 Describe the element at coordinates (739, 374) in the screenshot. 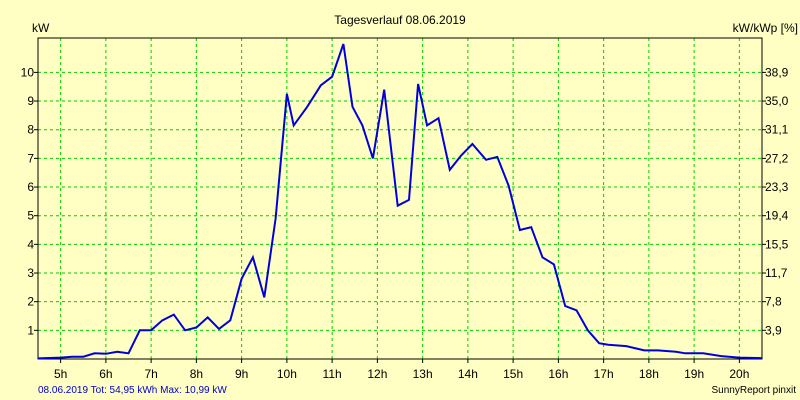

I see `x-tick-label: 20h` at that location.